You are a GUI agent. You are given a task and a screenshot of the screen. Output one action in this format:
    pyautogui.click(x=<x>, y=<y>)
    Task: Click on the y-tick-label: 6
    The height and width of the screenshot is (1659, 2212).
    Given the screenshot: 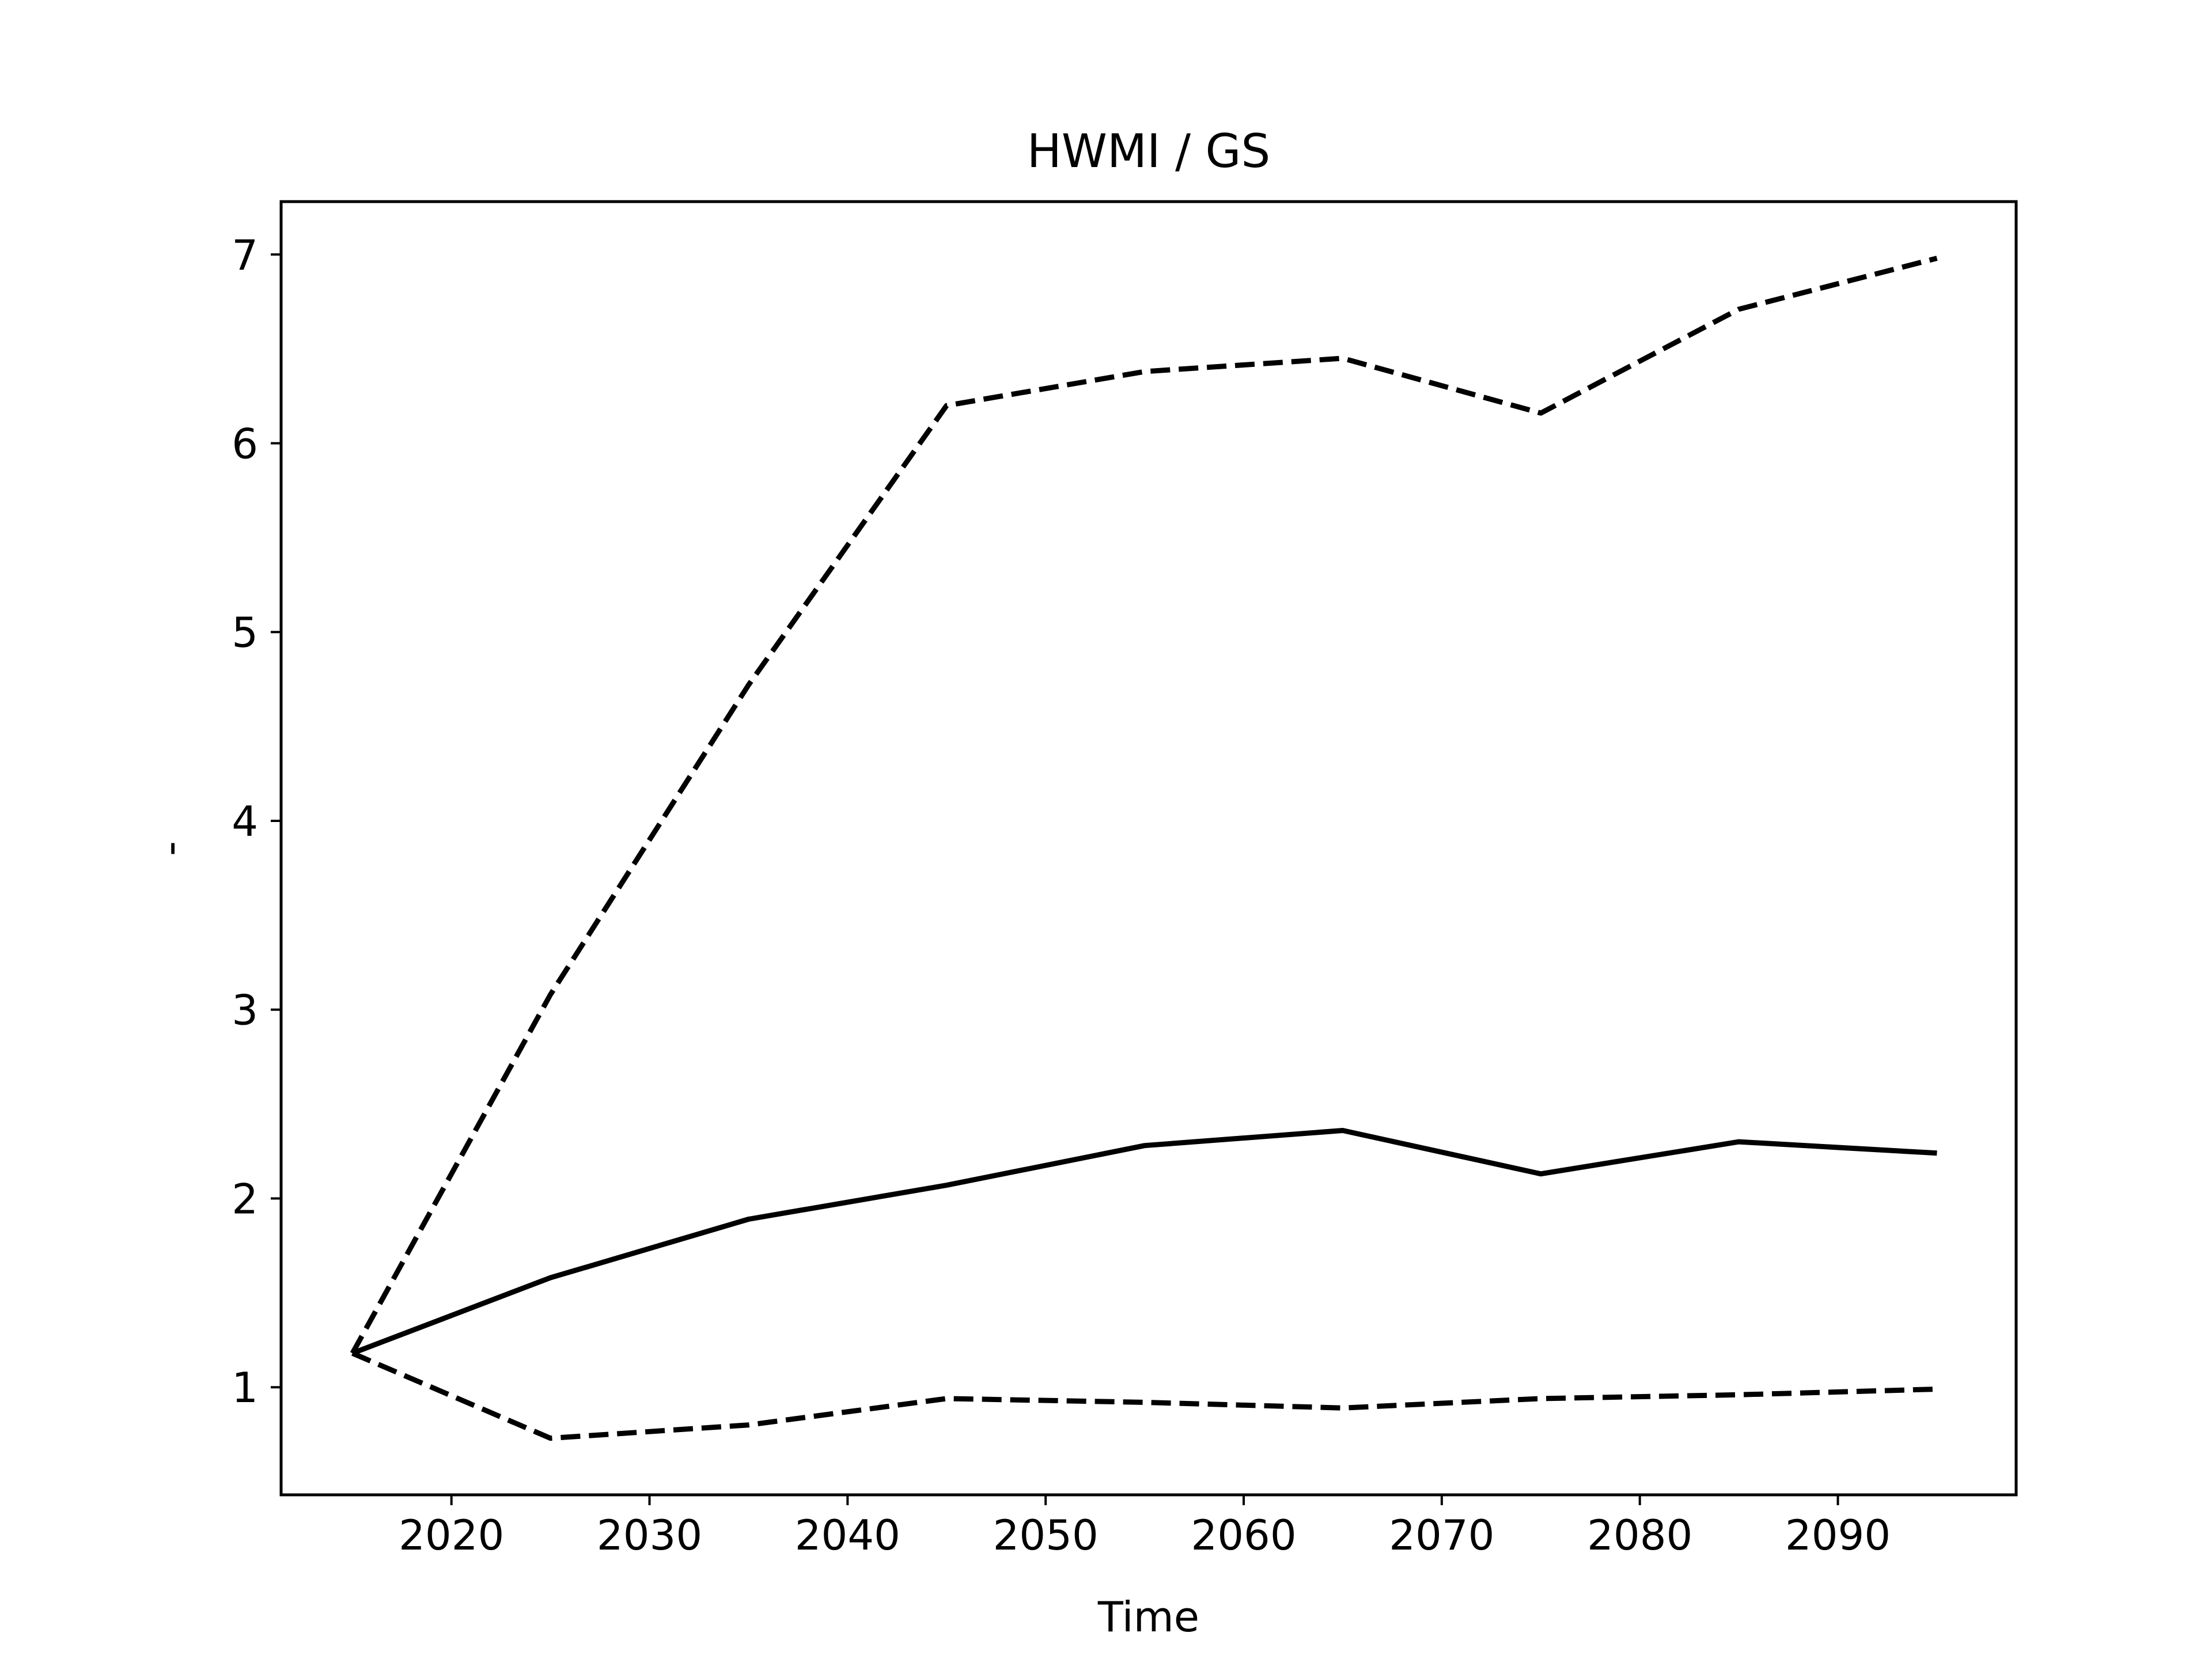 What is the action you would take?
    pyautogui.click(x=245, y=444)
    